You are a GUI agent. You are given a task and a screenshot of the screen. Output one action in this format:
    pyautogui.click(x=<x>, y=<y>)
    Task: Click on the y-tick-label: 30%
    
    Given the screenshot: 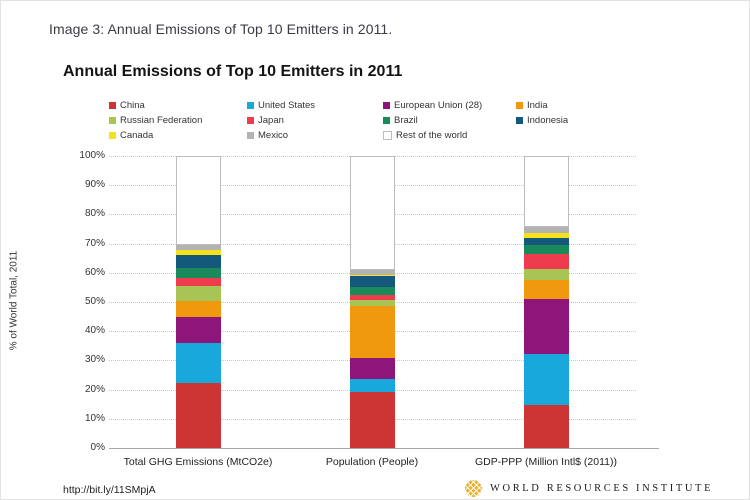 What is the action you would take?
    pyautogui.click(x=94, y=360)
    